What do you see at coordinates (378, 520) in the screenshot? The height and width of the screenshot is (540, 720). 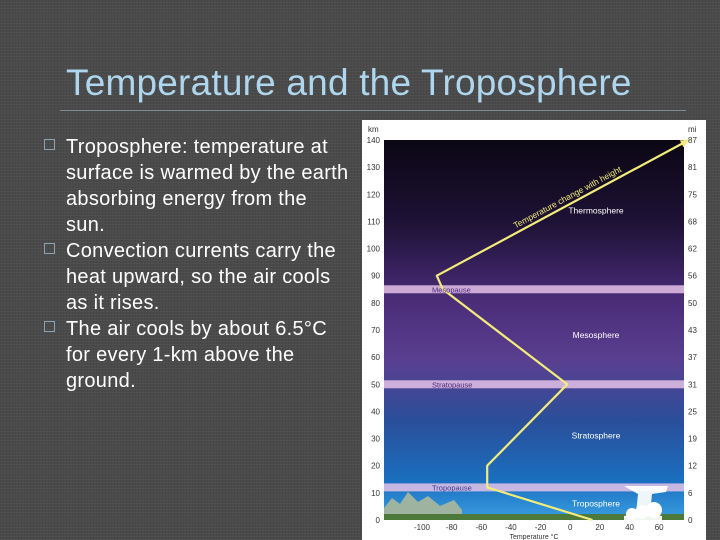 I see `km-tick-label: 0` at bounding box center [378, 520].